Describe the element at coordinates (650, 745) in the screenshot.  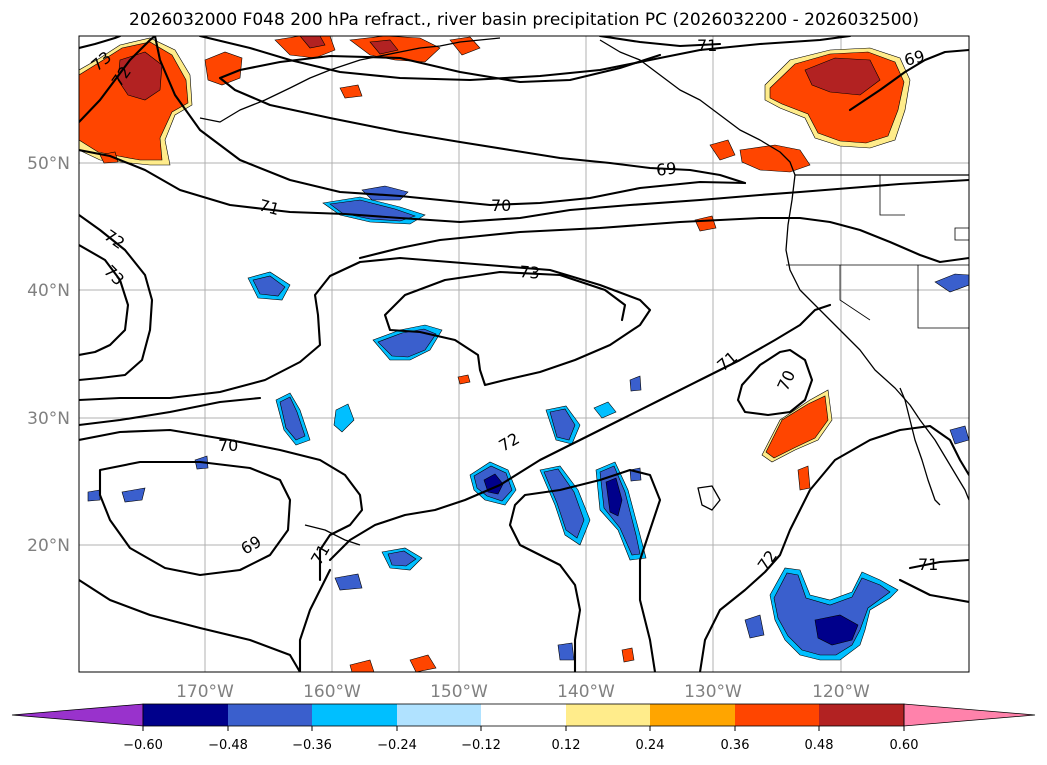
I see `colorbar-tick-label: 0.24` at that location.